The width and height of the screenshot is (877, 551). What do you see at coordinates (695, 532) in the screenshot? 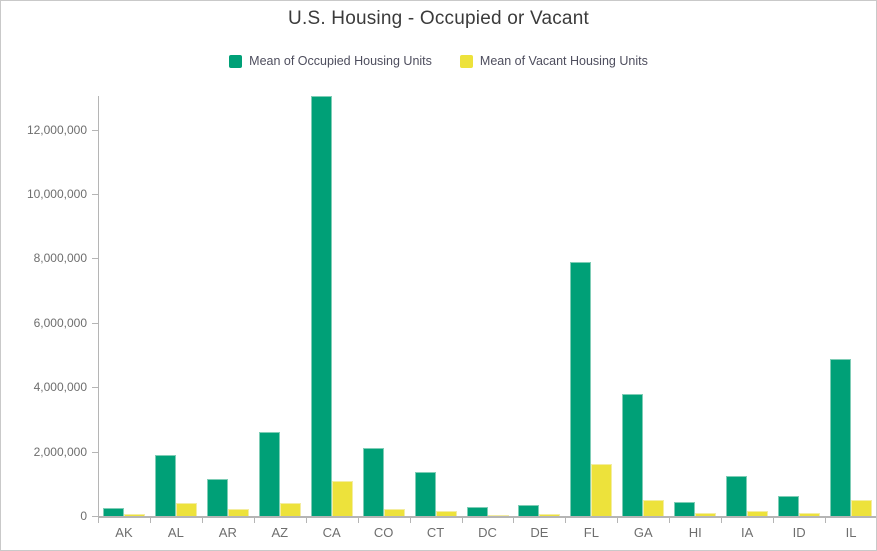
I see `x-axis-label-HI: HI` at bounding box center [695, 532].